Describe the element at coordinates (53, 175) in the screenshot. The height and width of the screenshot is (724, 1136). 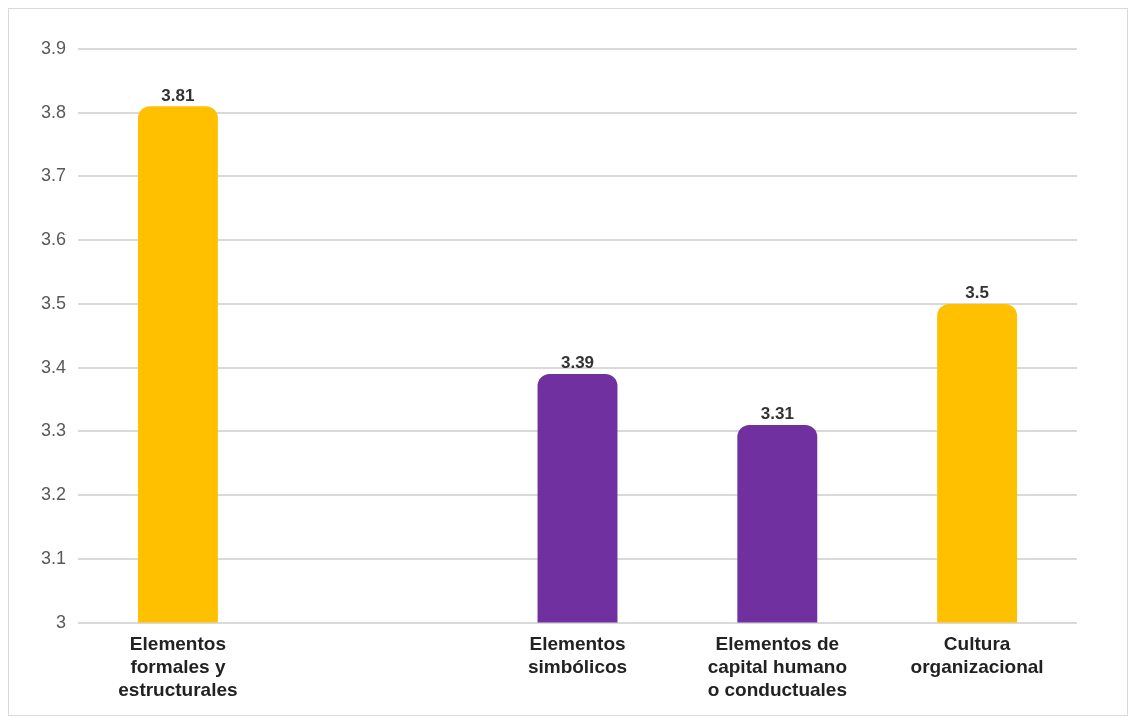
I see `y-tick-label: 3.7` at that location.